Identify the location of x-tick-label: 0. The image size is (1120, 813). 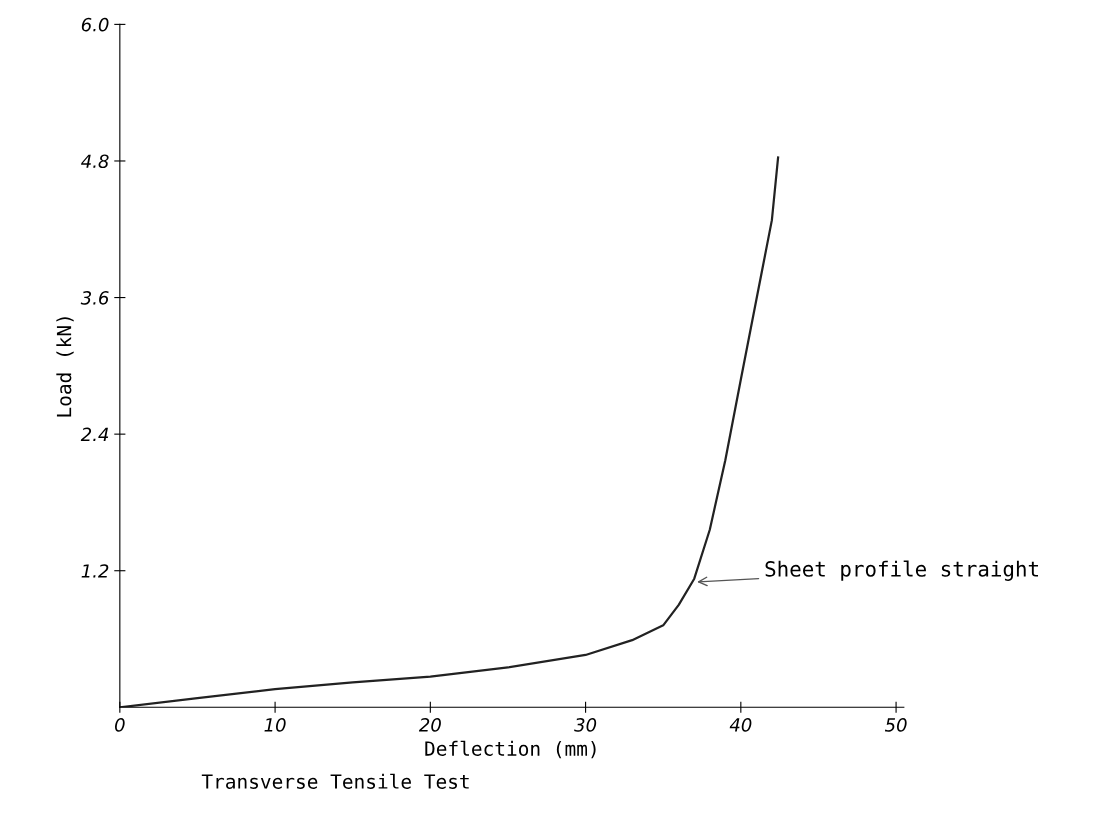
(120, 725).